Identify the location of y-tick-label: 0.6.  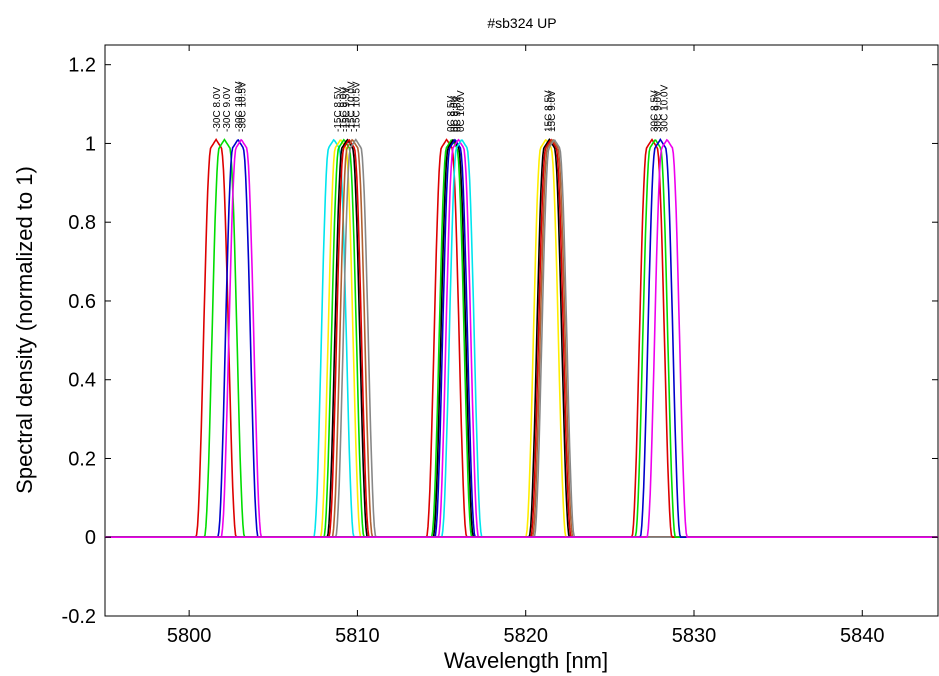
(82, 302).